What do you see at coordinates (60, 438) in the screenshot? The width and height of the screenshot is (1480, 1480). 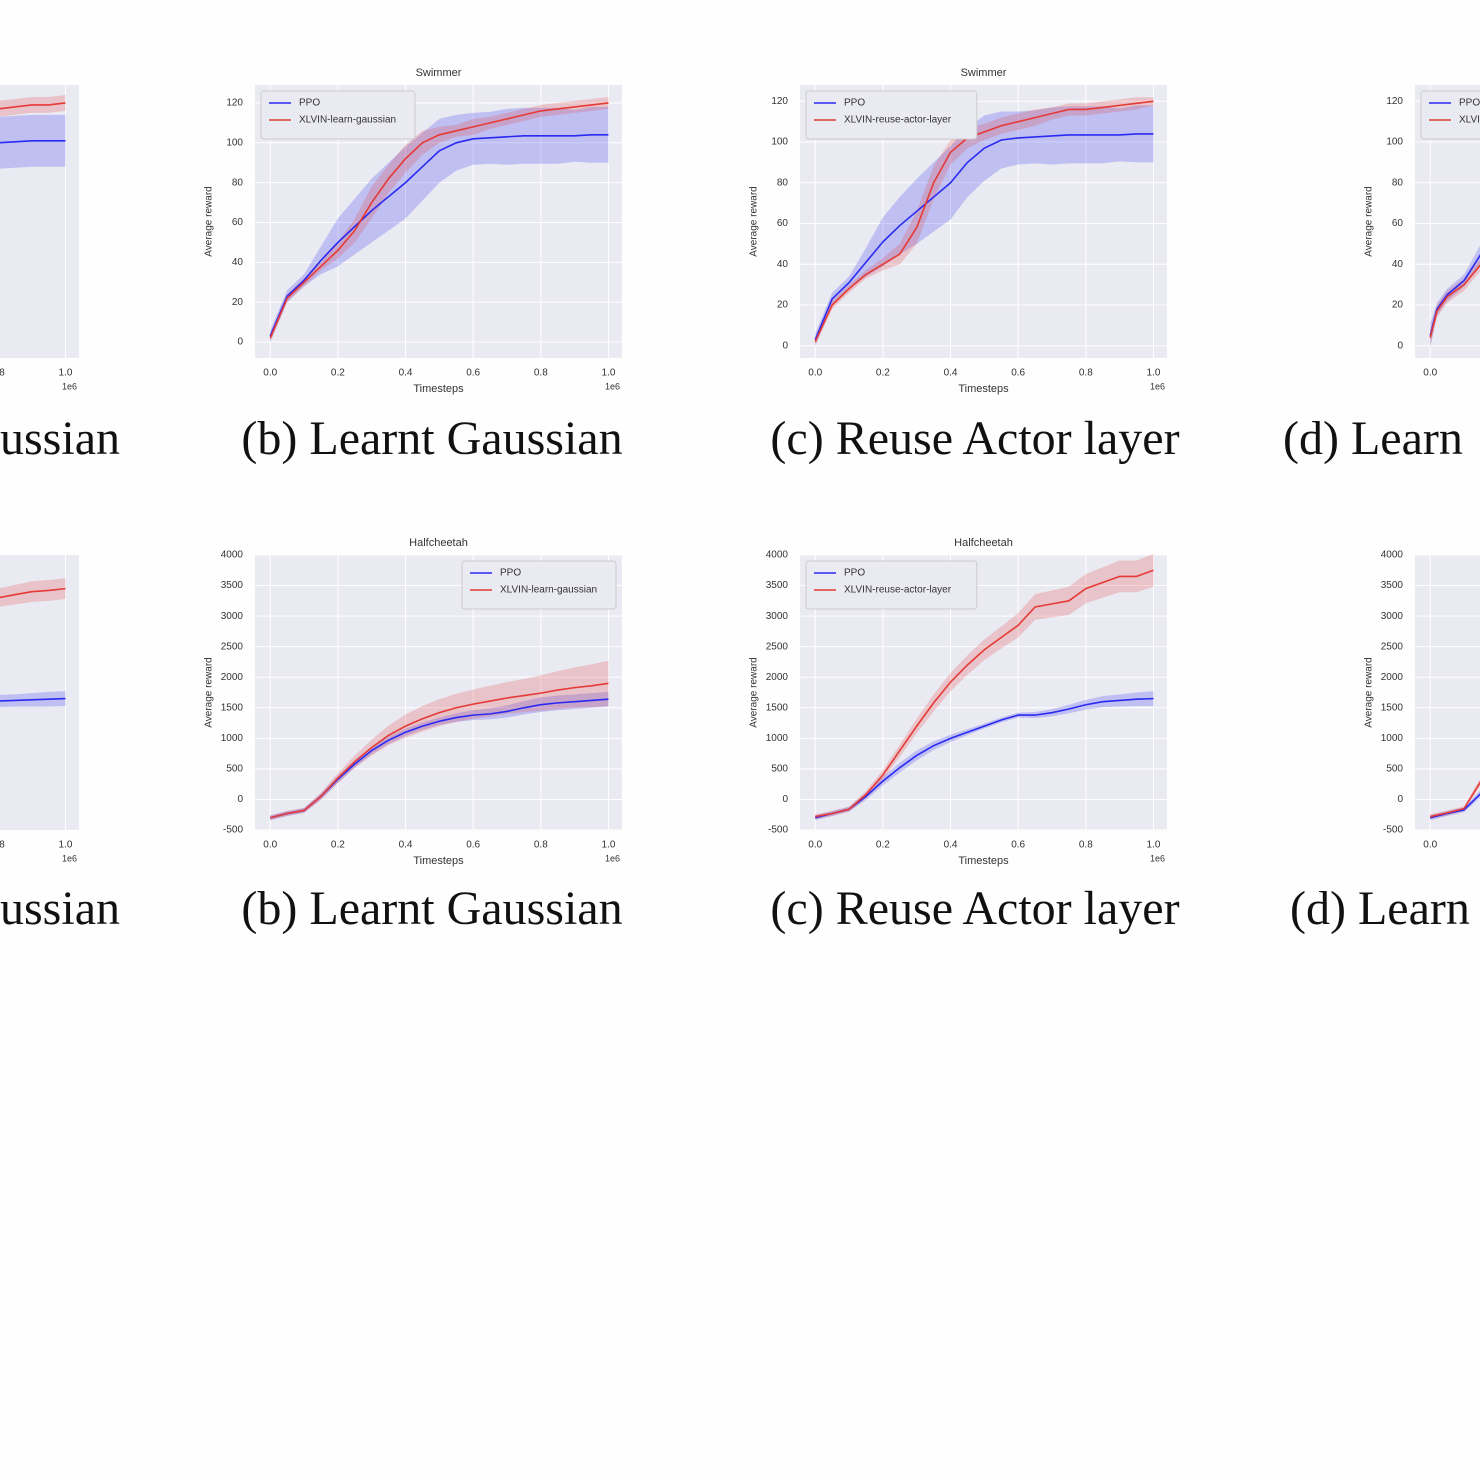 I see `caption: ussian` at bounding box center [60, 438].